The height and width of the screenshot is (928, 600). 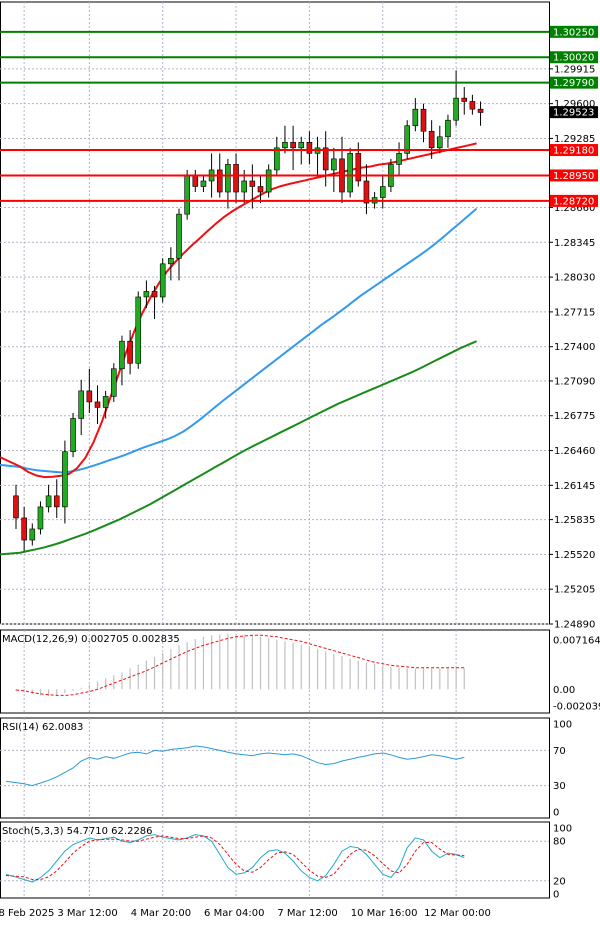 I want to click on price-tick-label: 1.25835, so click(x=574, y=520).